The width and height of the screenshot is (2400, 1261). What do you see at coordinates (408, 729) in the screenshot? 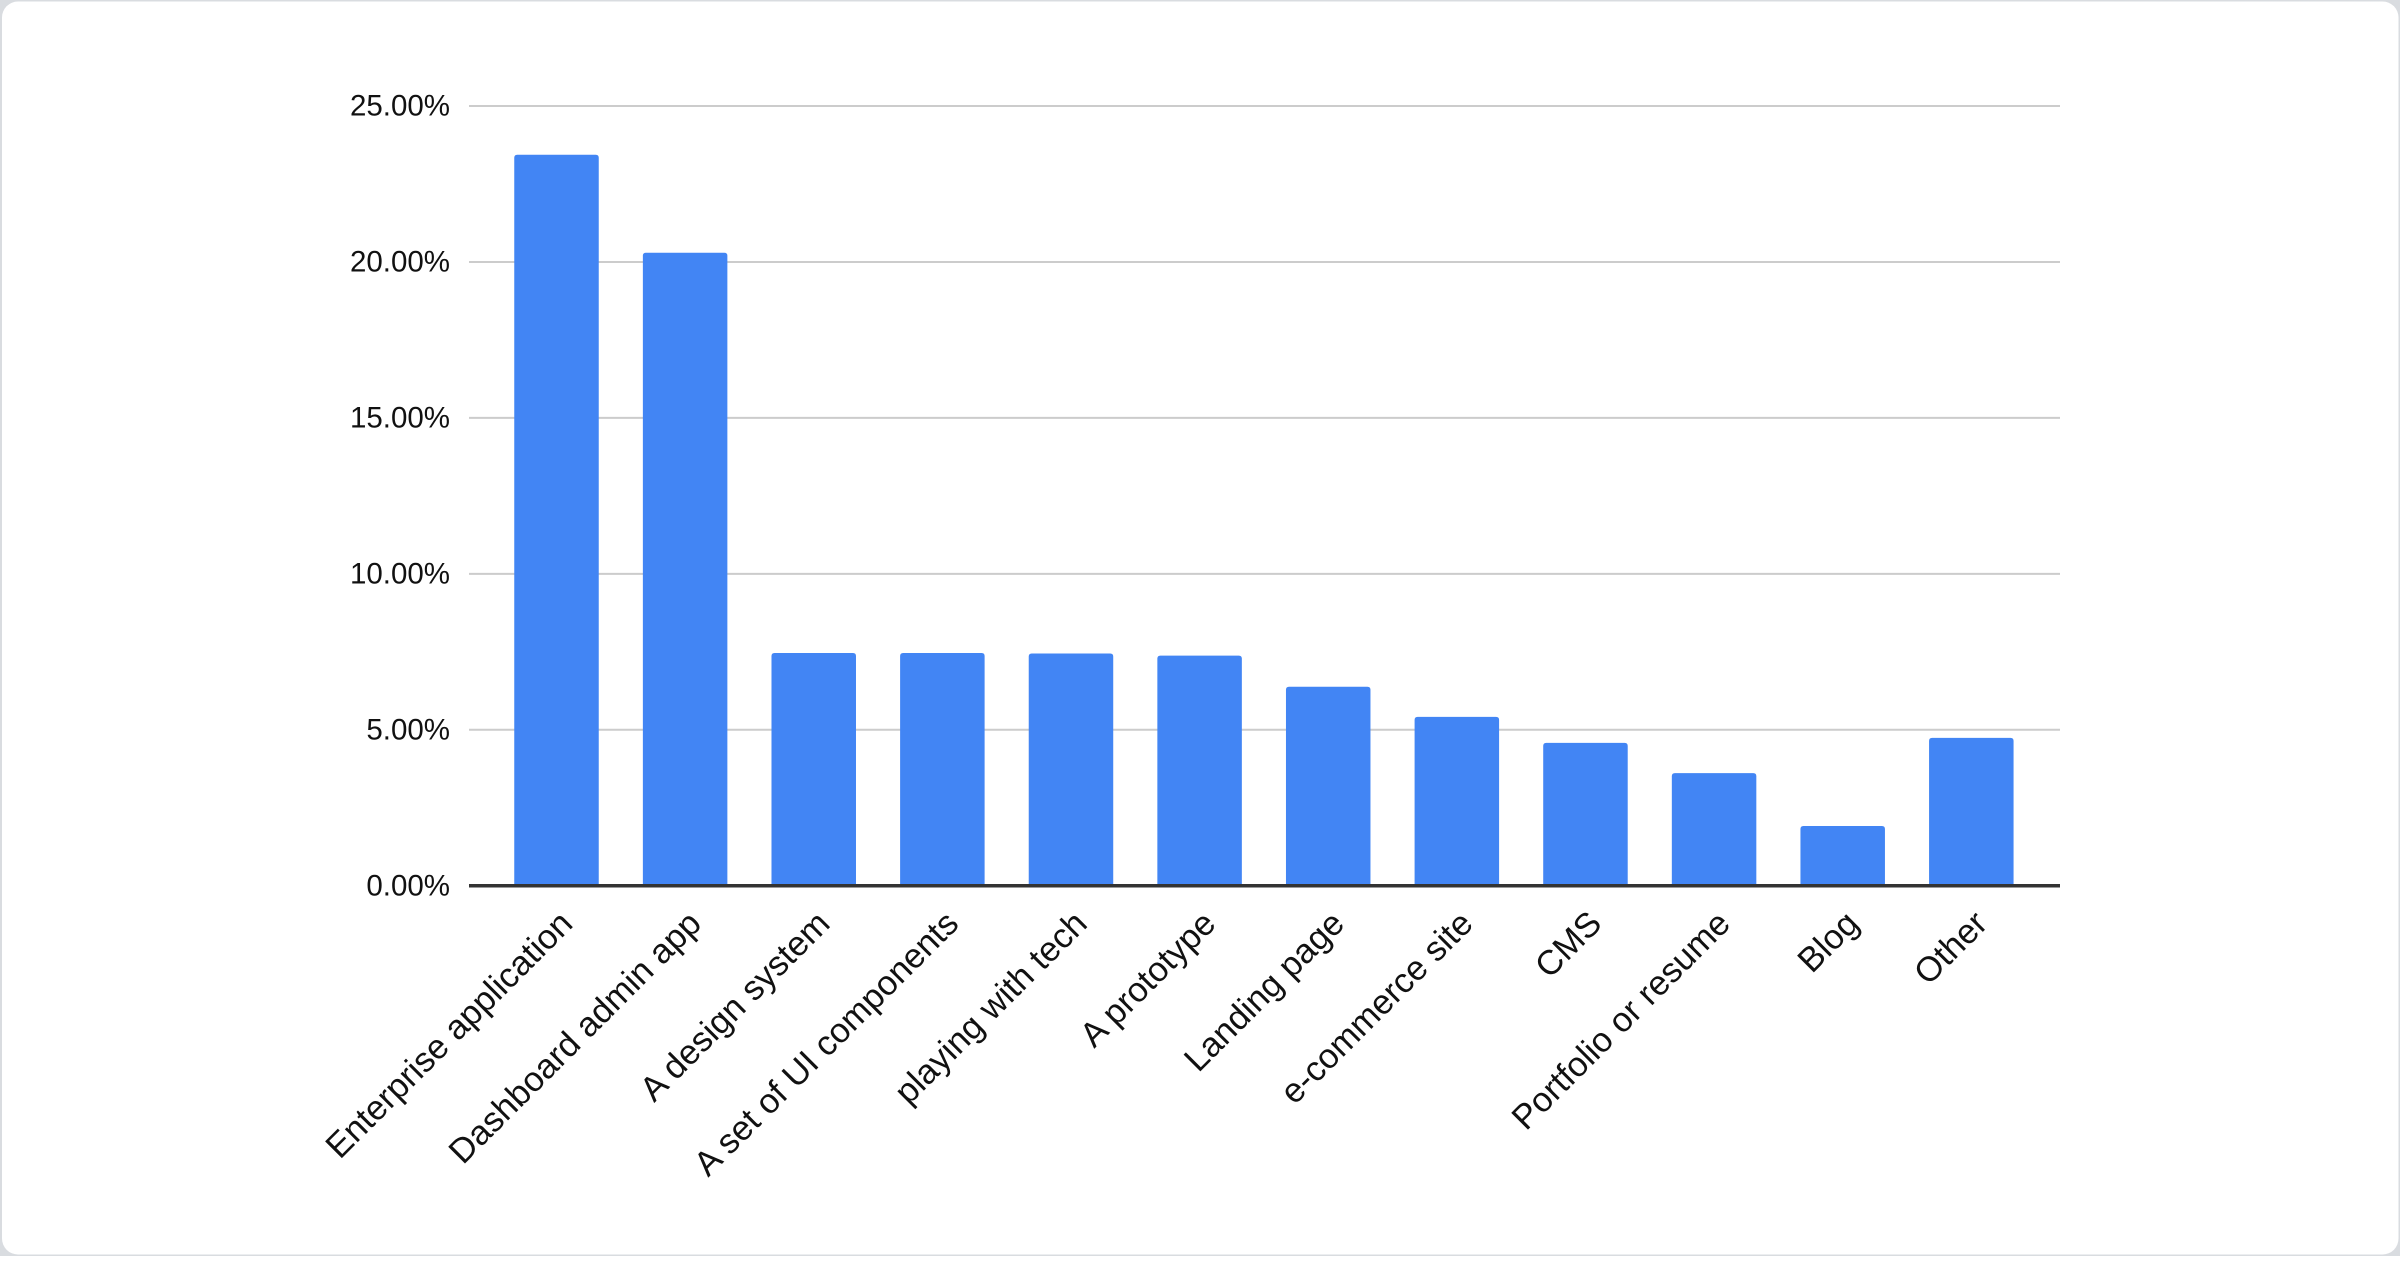
I see `svg-text: 5.00%` at bounding box center [408, 729].